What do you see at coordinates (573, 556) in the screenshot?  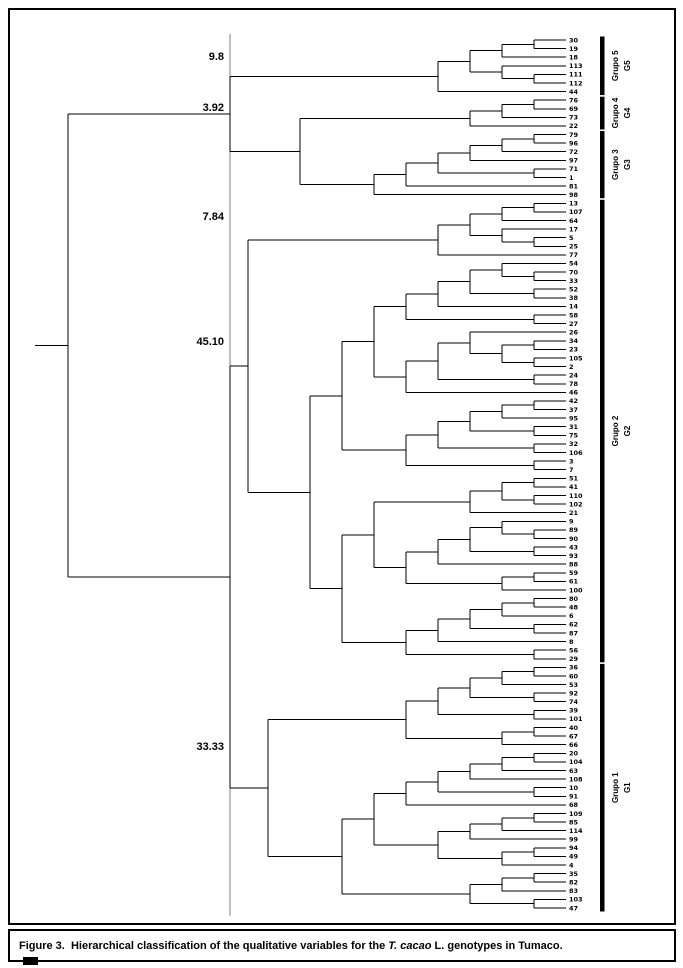 I see `leaf-label: 93` at bounding box center [573, 556].